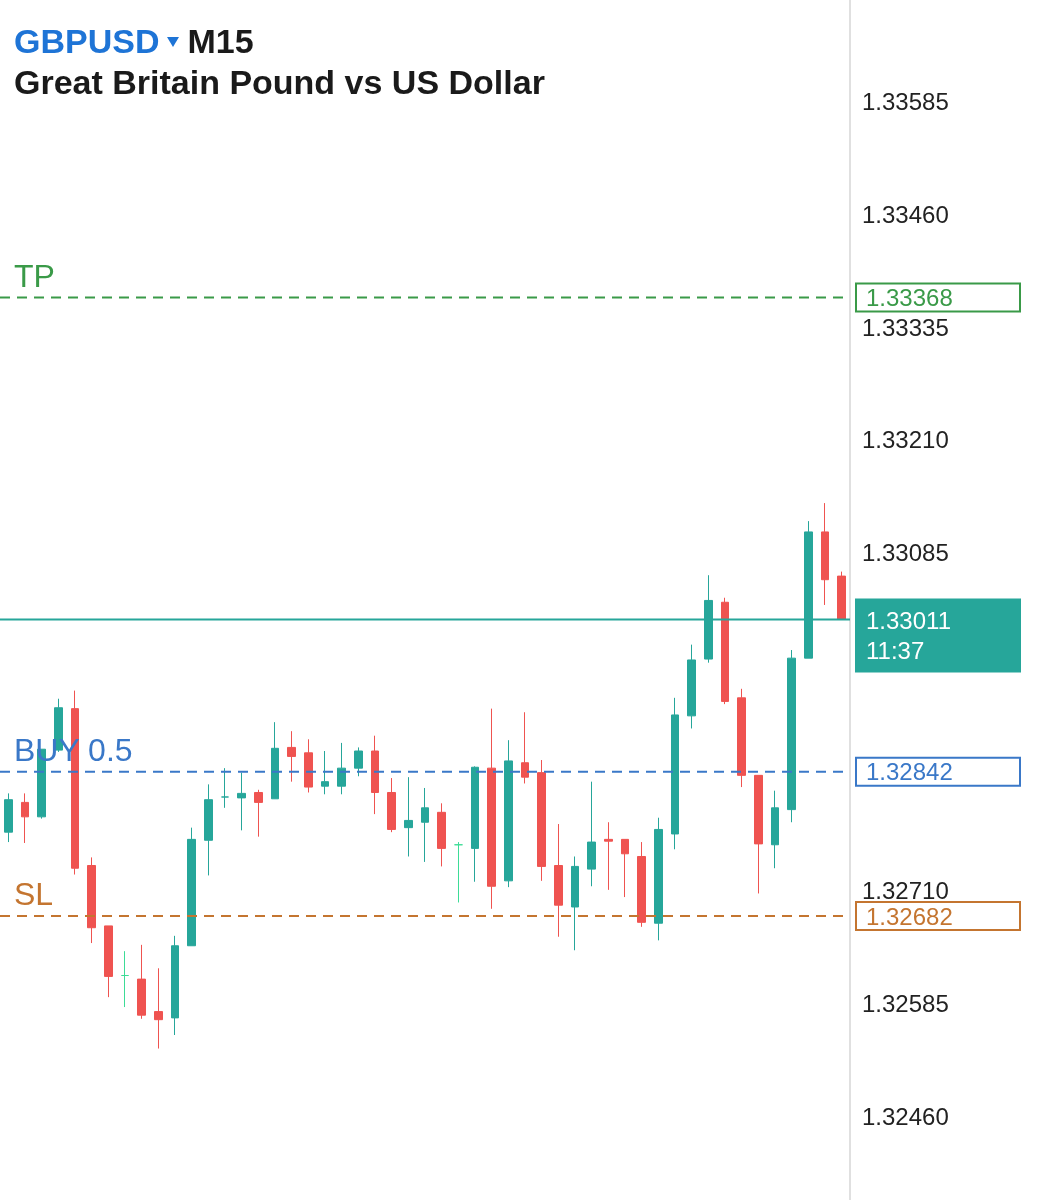 The image size is (1051, 1200). What do you see at coordinates (905, 1116) in the screenshot?
I see `y-tick-label: 1.32460` at bounding box center [905, 1116].